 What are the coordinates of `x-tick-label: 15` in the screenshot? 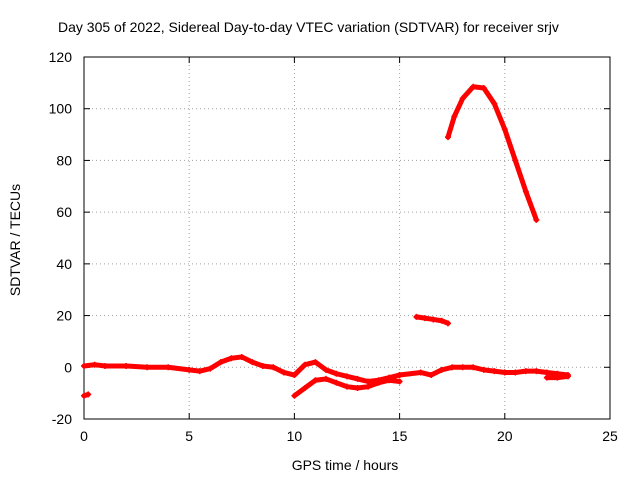 It's located at (400, 436).